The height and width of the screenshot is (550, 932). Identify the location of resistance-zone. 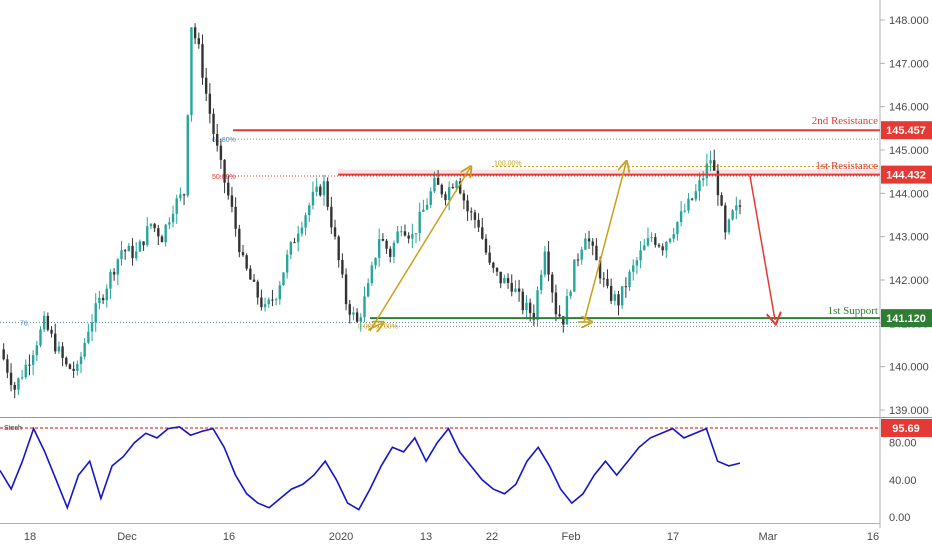
(609, 172).